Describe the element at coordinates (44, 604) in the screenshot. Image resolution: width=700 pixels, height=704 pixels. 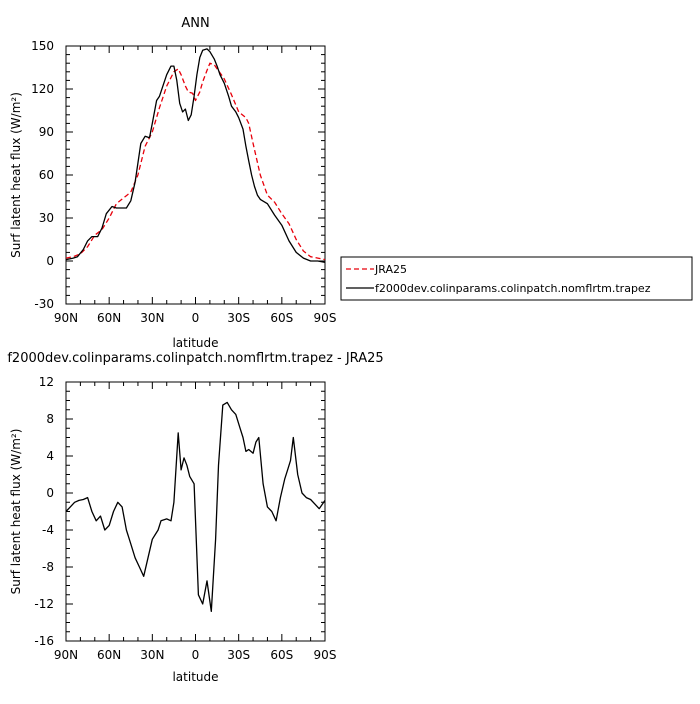
I see `y-tick-label: -12` at that location.